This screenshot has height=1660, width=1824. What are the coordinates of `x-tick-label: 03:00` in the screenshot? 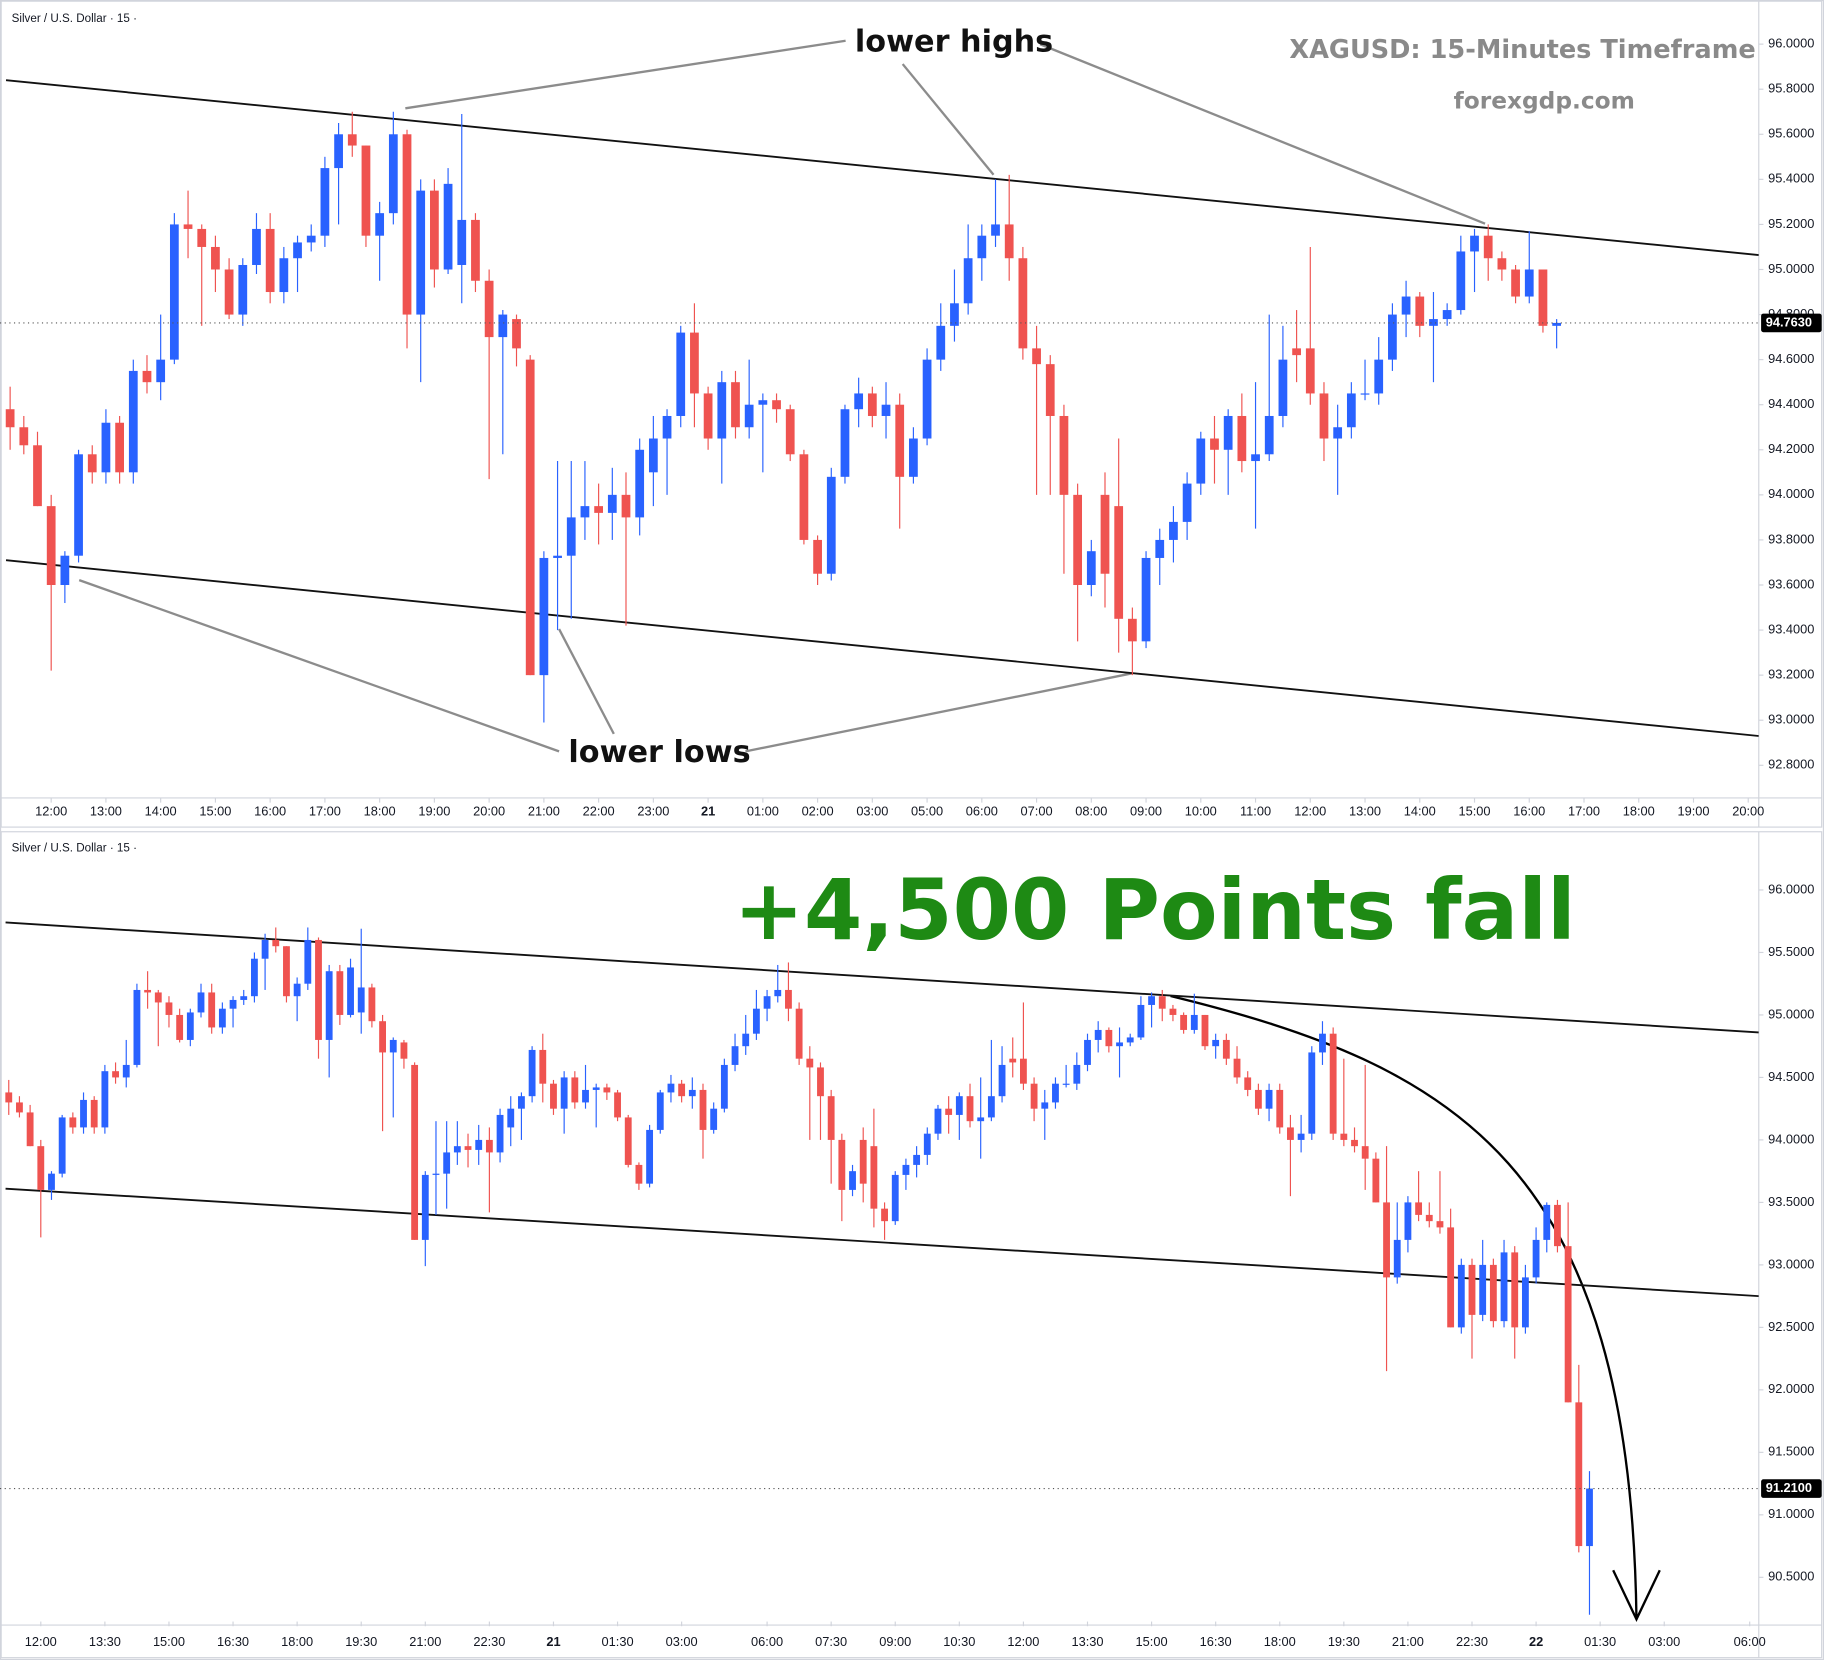 It's located at (682, 1641).